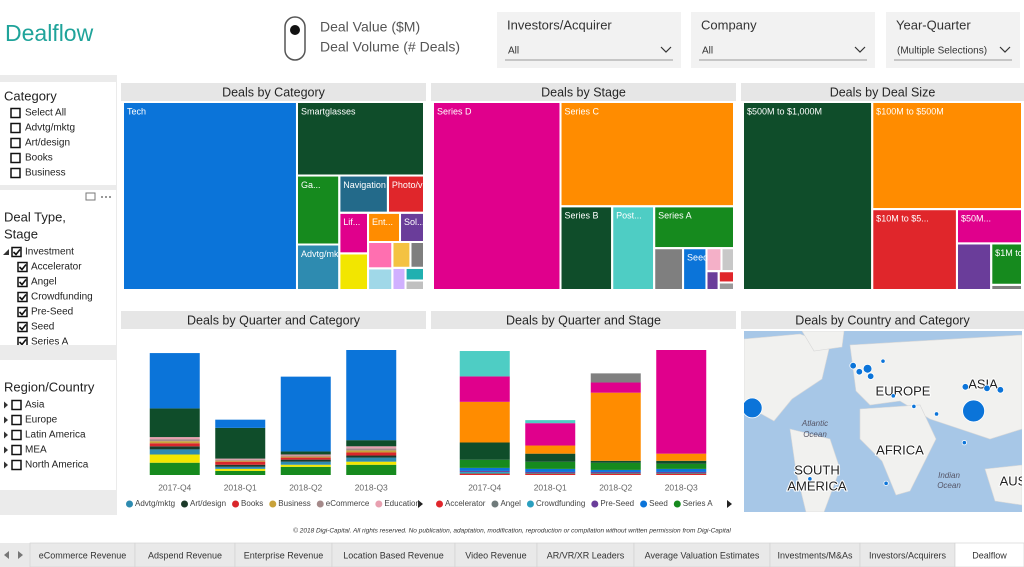 This screenshot has height=567, width=1024. What do you see at coordinates (617, 503) in the screenshot?
I see `legend-label: Pre-Seed` at bounding box center [617, 503].